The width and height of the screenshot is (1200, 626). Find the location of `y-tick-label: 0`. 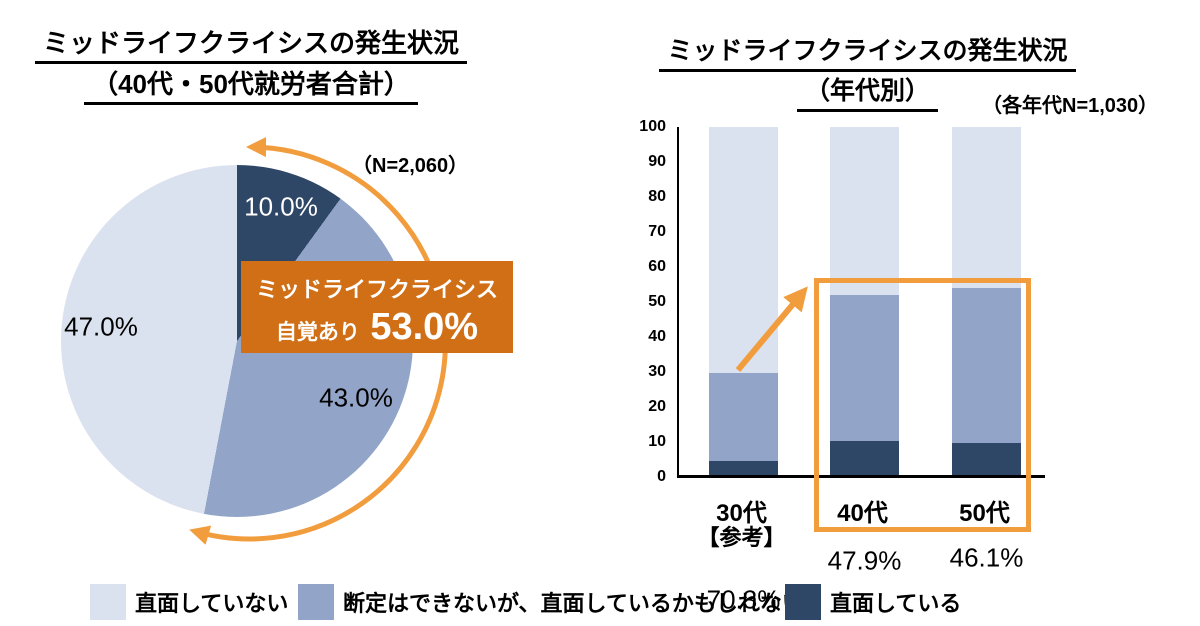

y-tick-label: 0 is located at coordinates (661, 476).